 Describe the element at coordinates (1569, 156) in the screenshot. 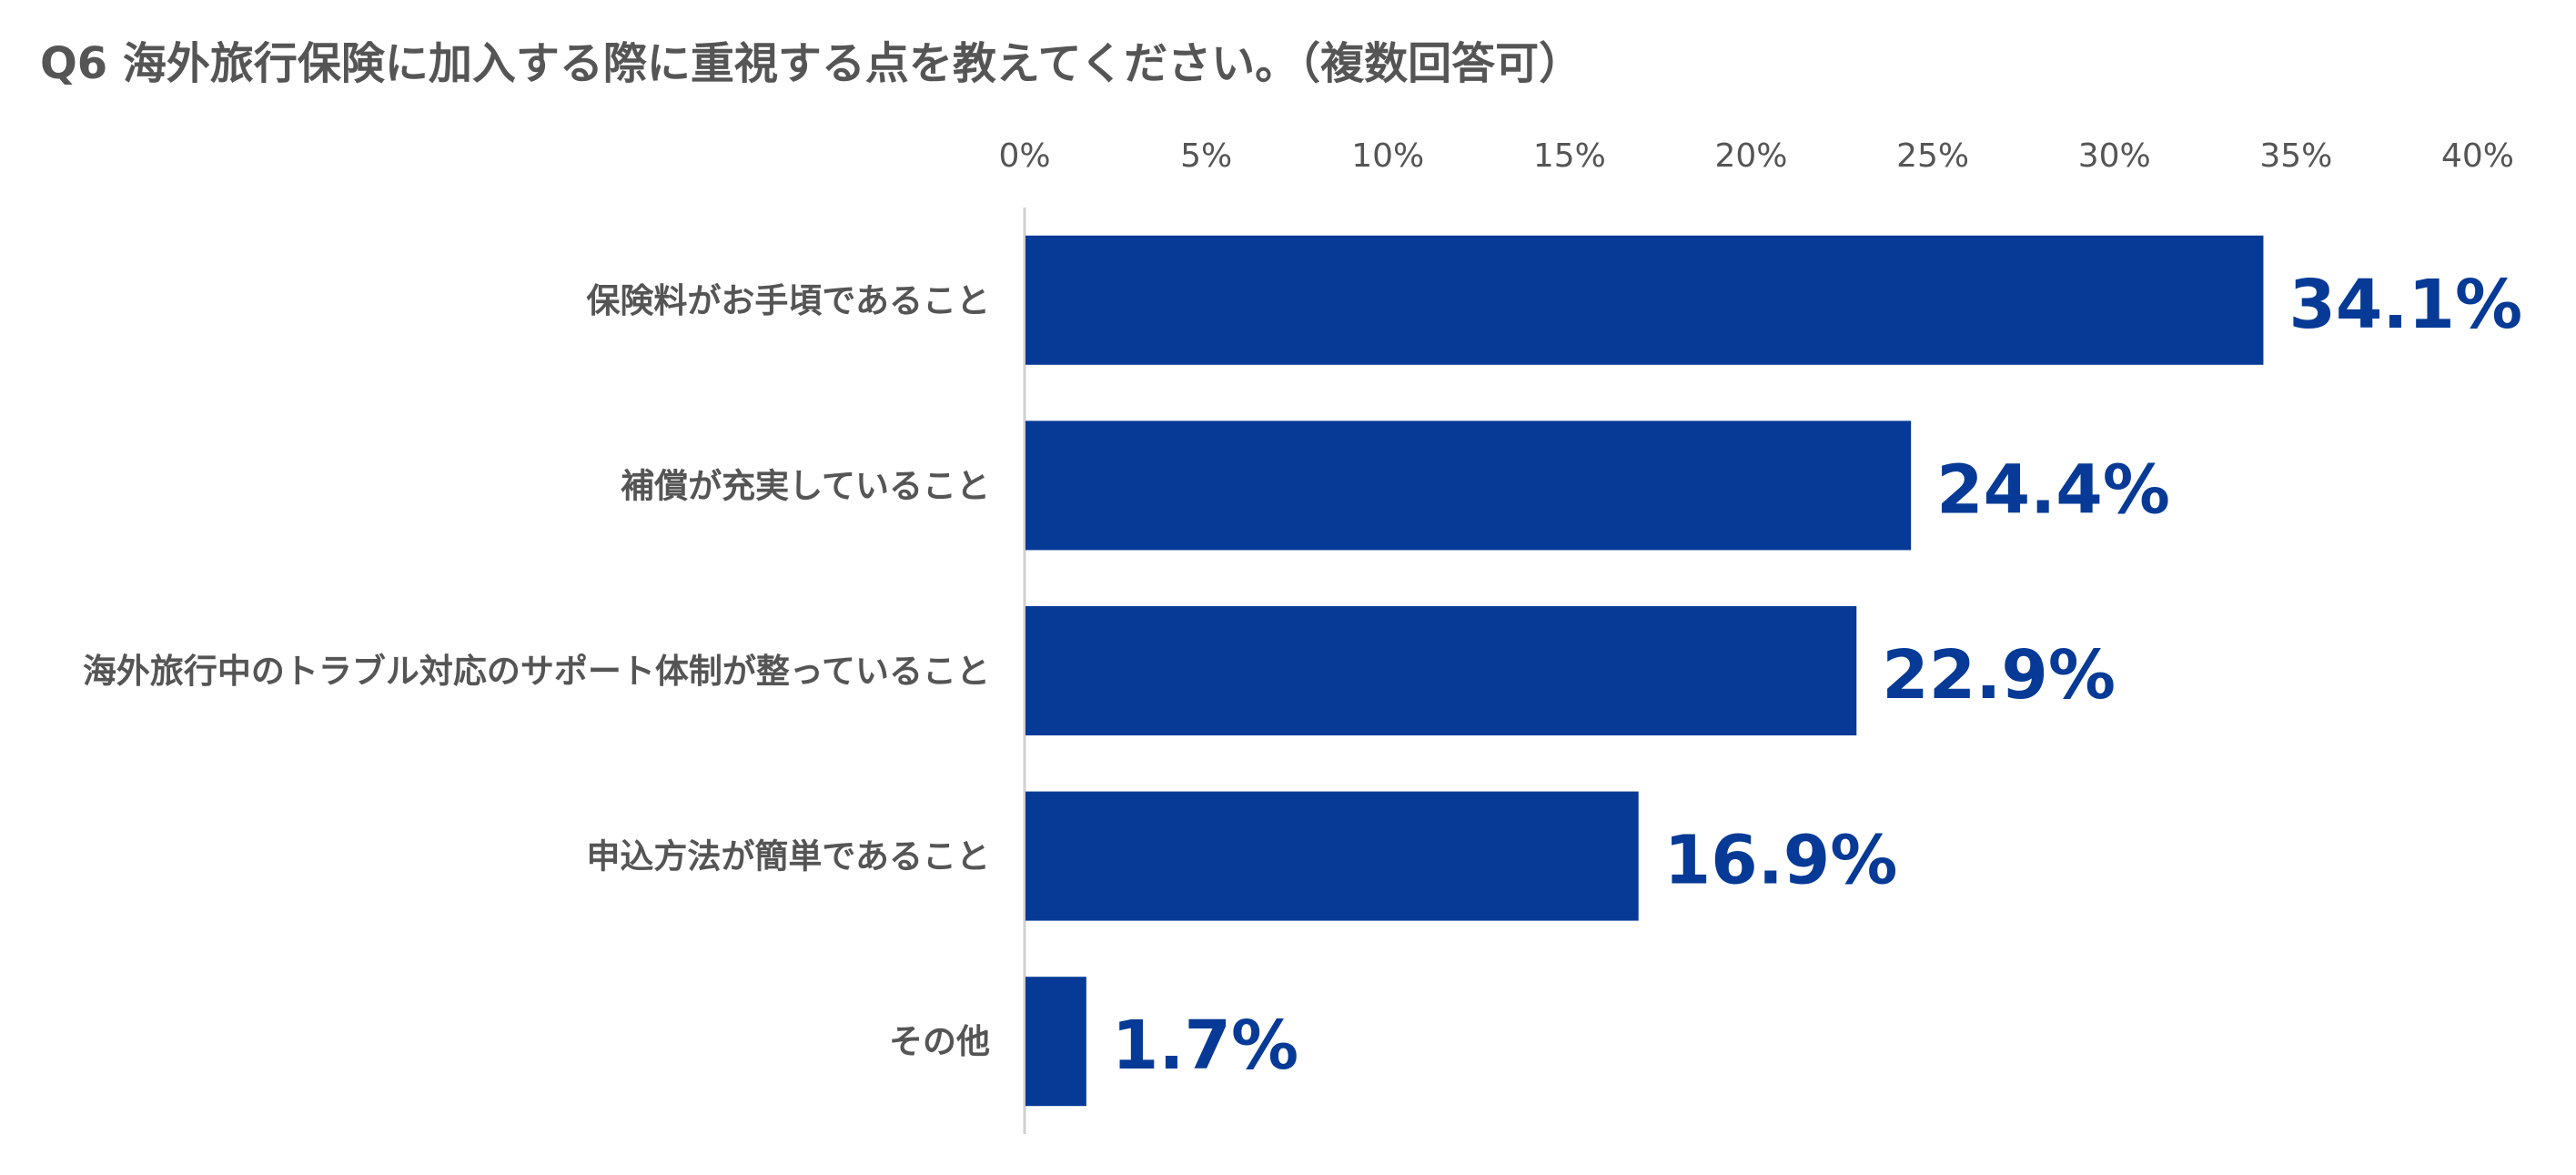

I see `x-tick-label: 15%` at that location.